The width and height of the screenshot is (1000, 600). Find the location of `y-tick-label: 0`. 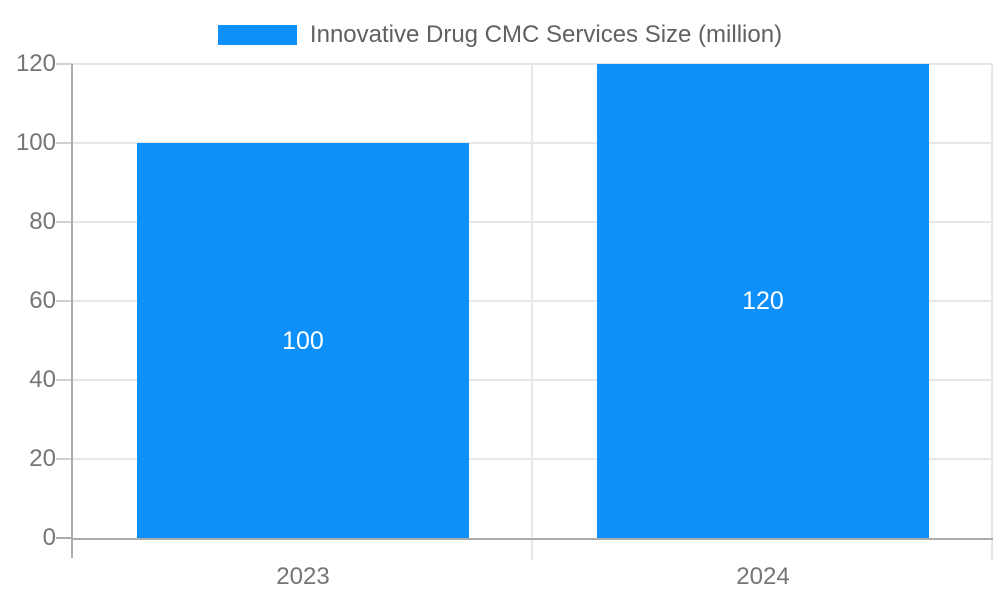

y-tick-label: 0 is located at coordinates (49, 537).